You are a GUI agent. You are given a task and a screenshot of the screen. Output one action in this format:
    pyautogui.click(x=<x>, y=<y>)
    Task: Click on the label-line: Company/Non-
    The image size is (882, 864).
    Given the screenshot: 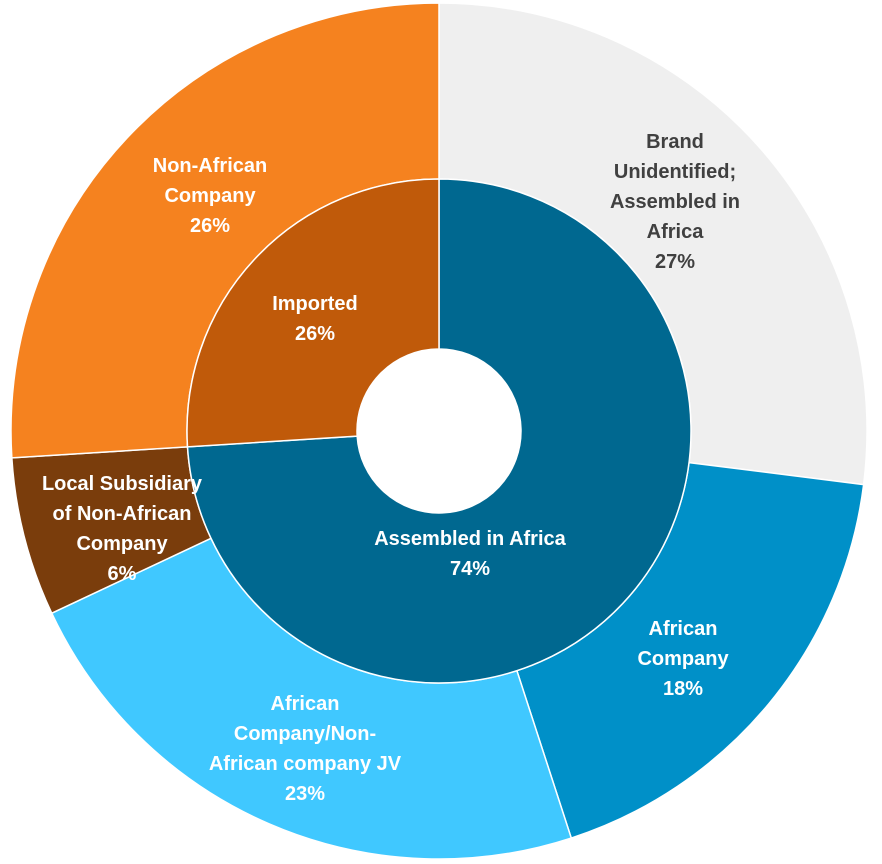 What is the action you would take?
    pyautogui.click(x=305, y=734)
    